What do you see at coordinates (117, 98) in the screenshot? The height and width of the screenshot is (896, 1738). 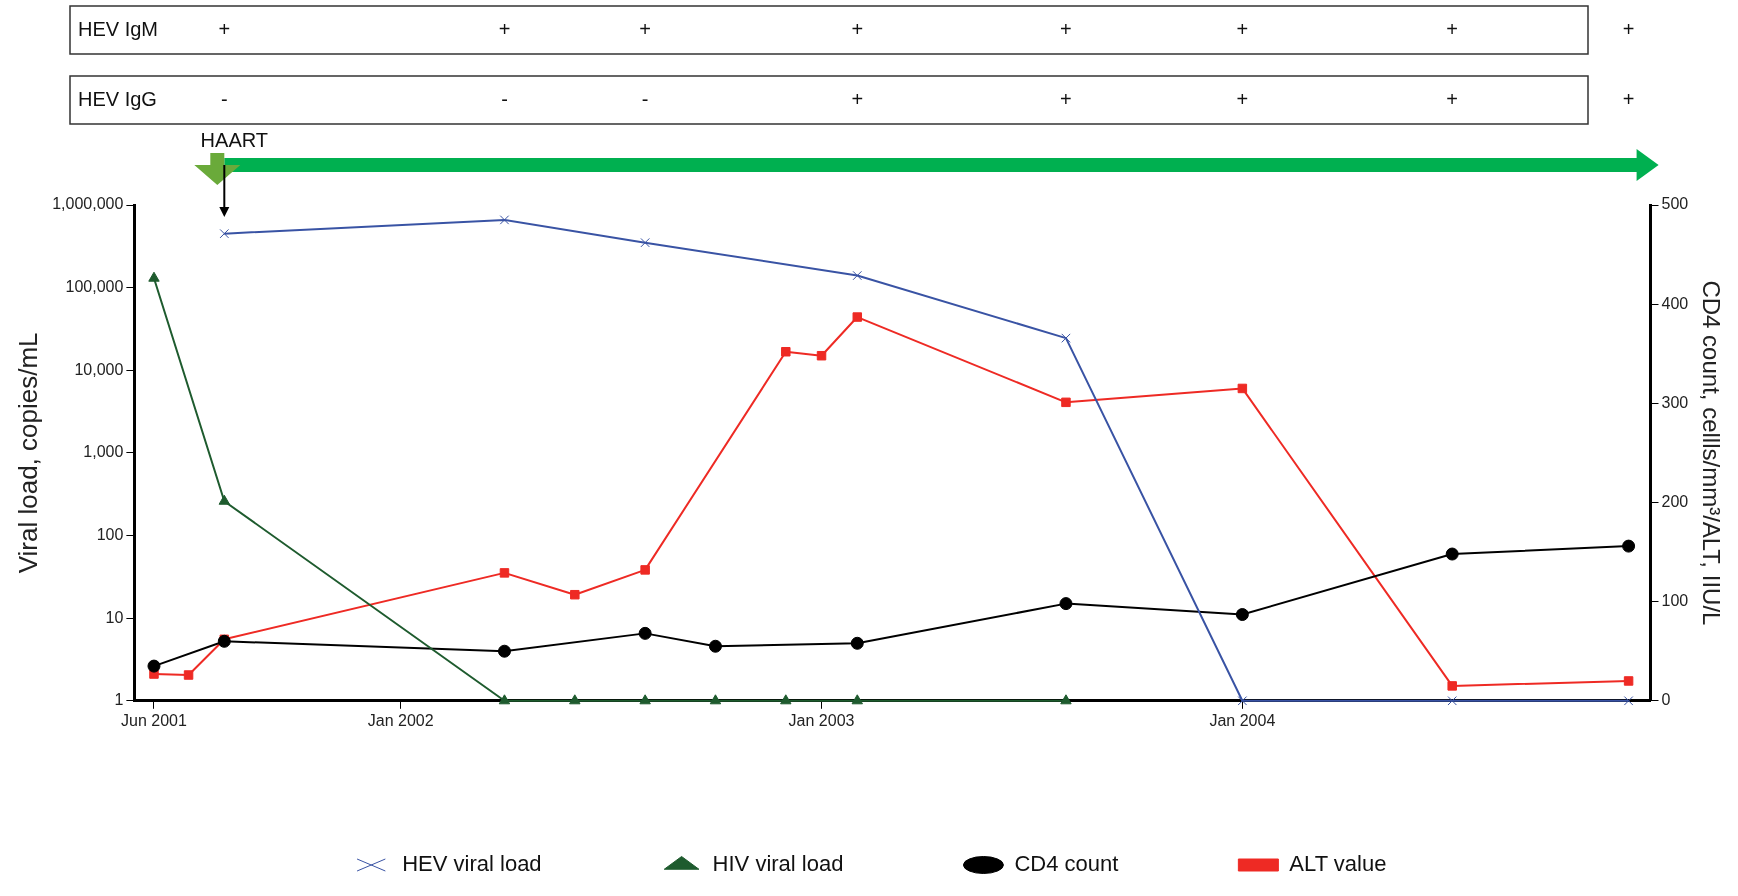 I see `text: HEV IgG` at bounding box center [117, 98].